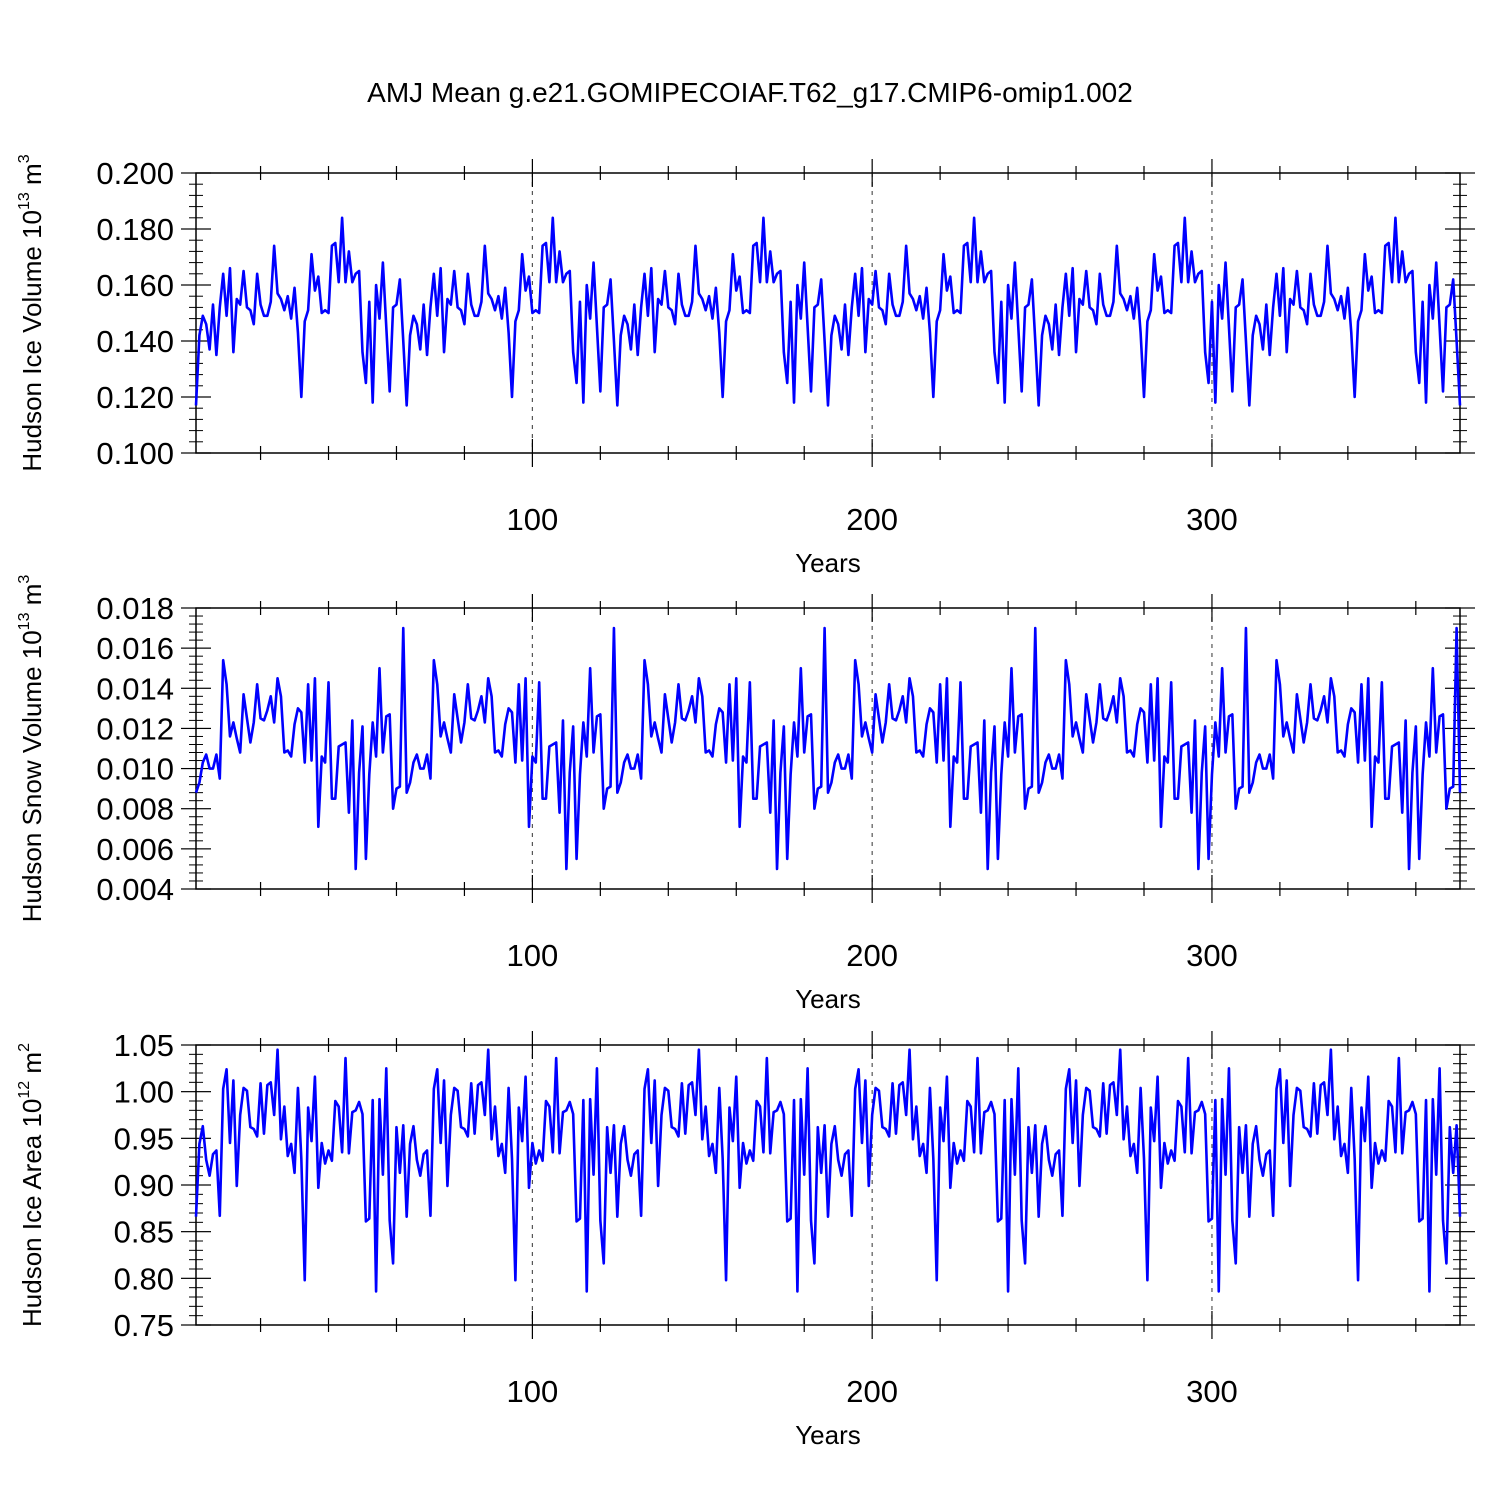 This screenshot has width=1500, height=1500. What do you see at coordinates (135, 608) in the screenshot?
I see `y-tick-label: 0.018` at bounding box center [135, 608].